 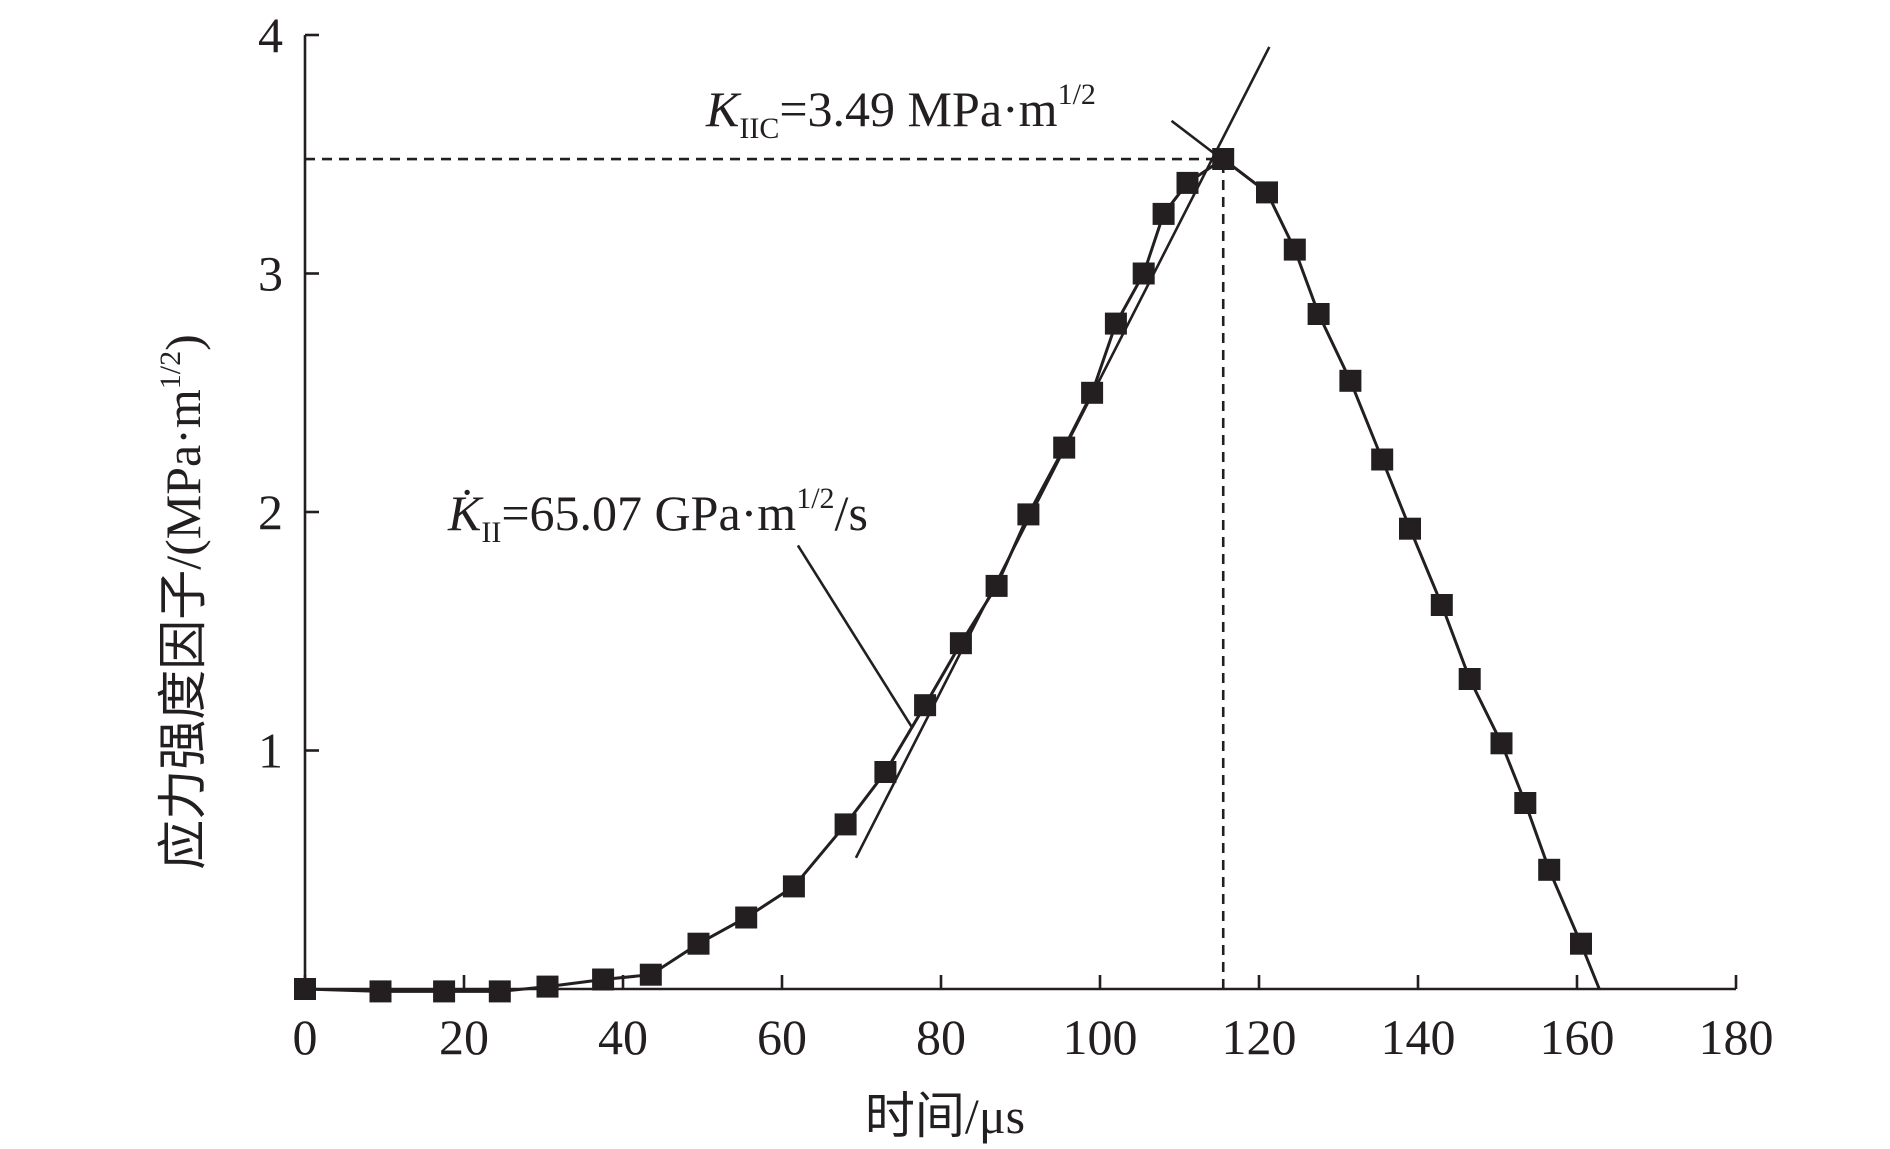 I want to click on kiic-leader-line, so click(x=1193, y=137).